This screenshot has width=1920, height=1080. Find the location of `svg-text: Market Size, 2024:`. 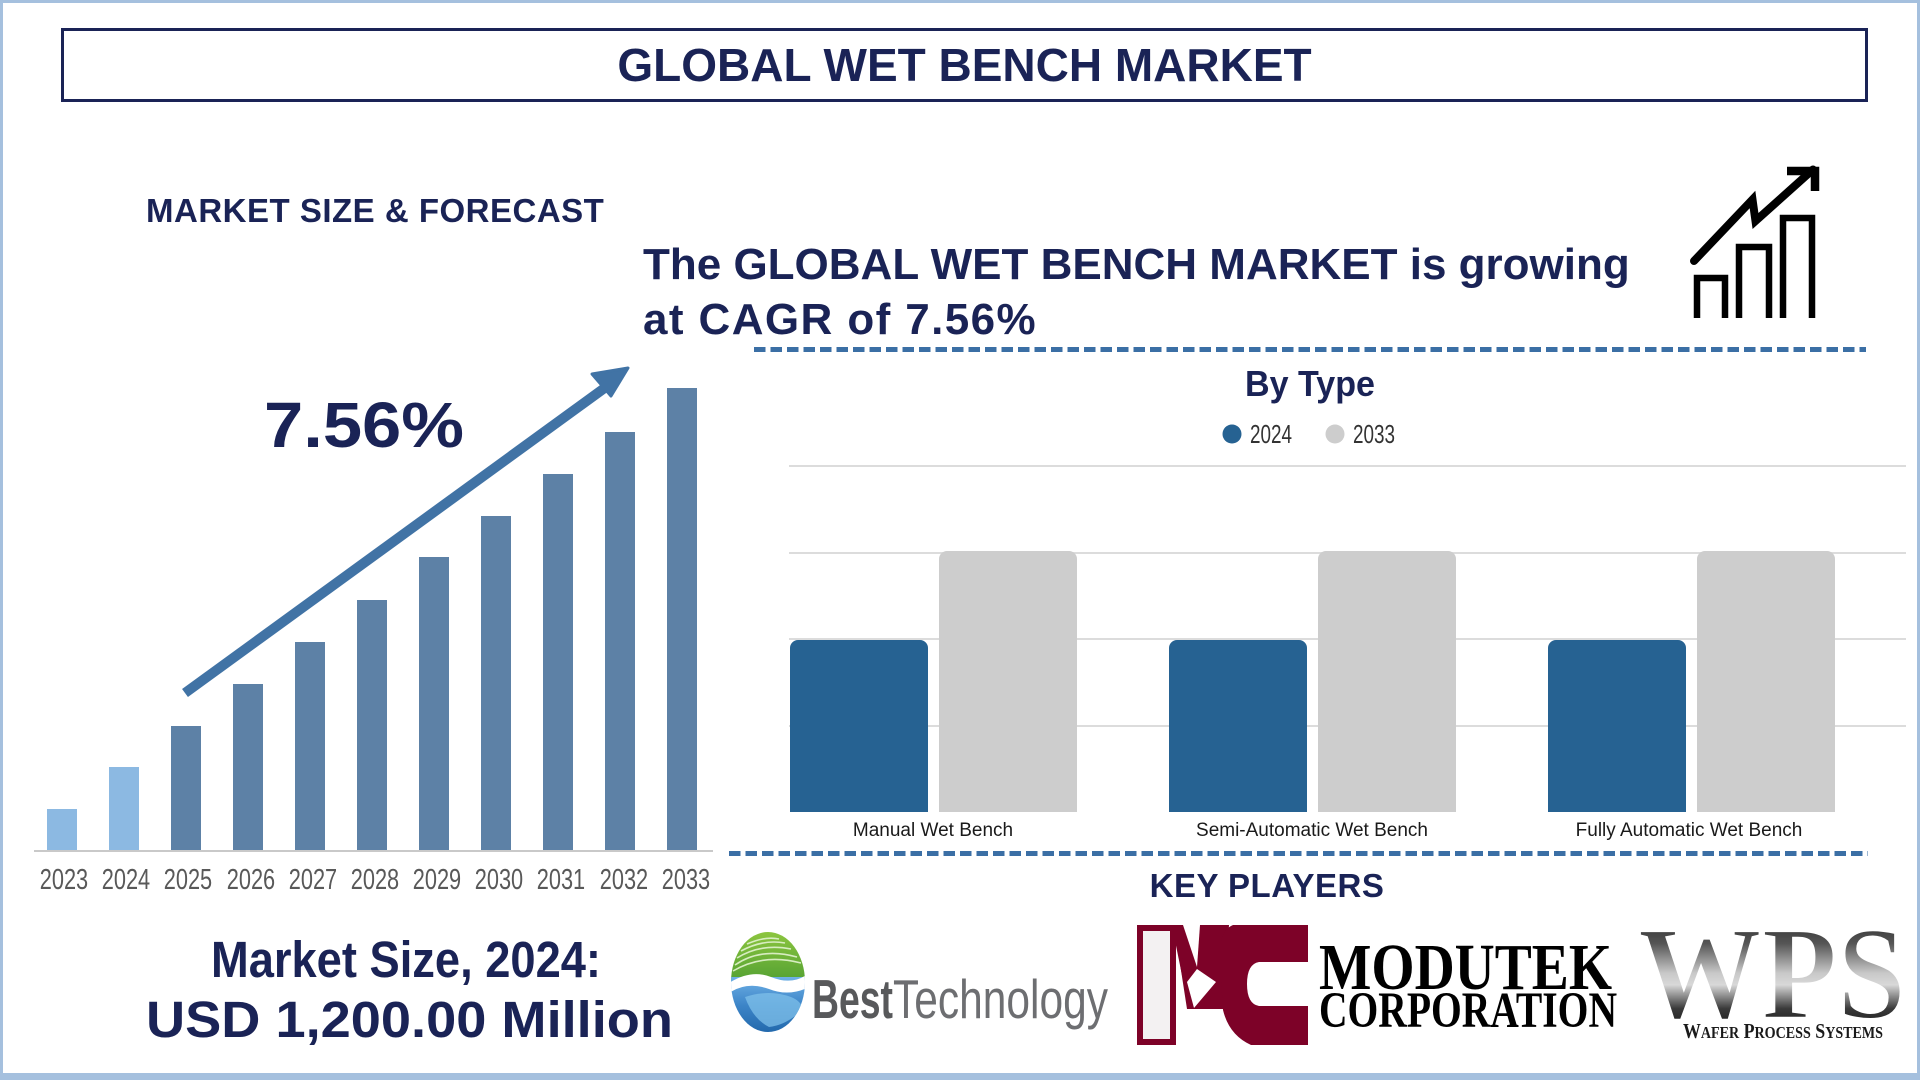

svg-text: Market Size, 2024: is located at coordinates (406, 959).